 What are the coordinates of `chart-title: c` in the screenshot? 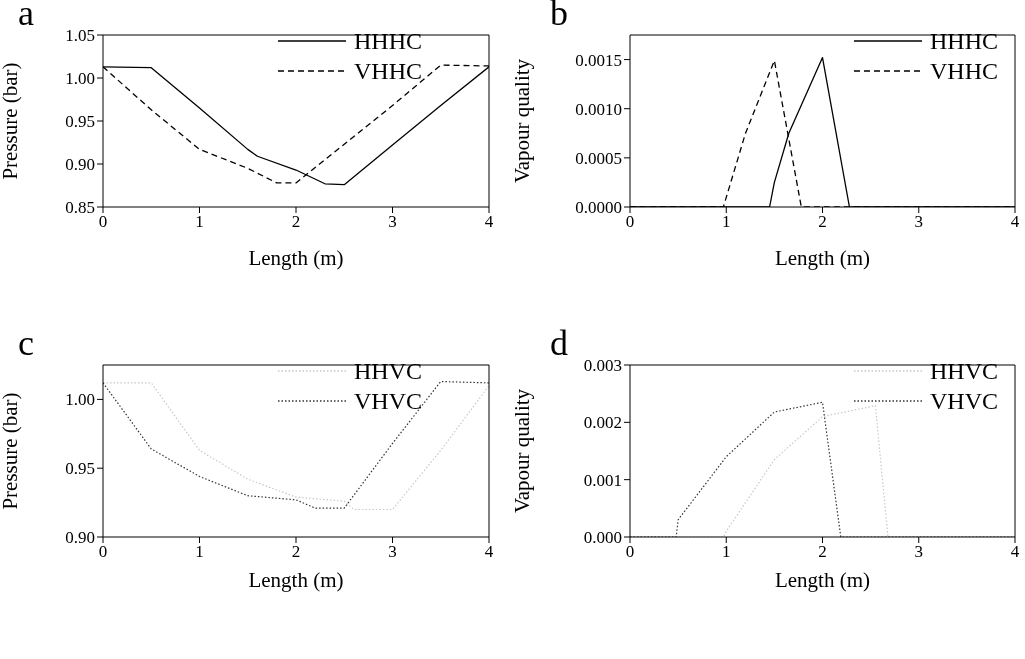 It's located at (26, 343).